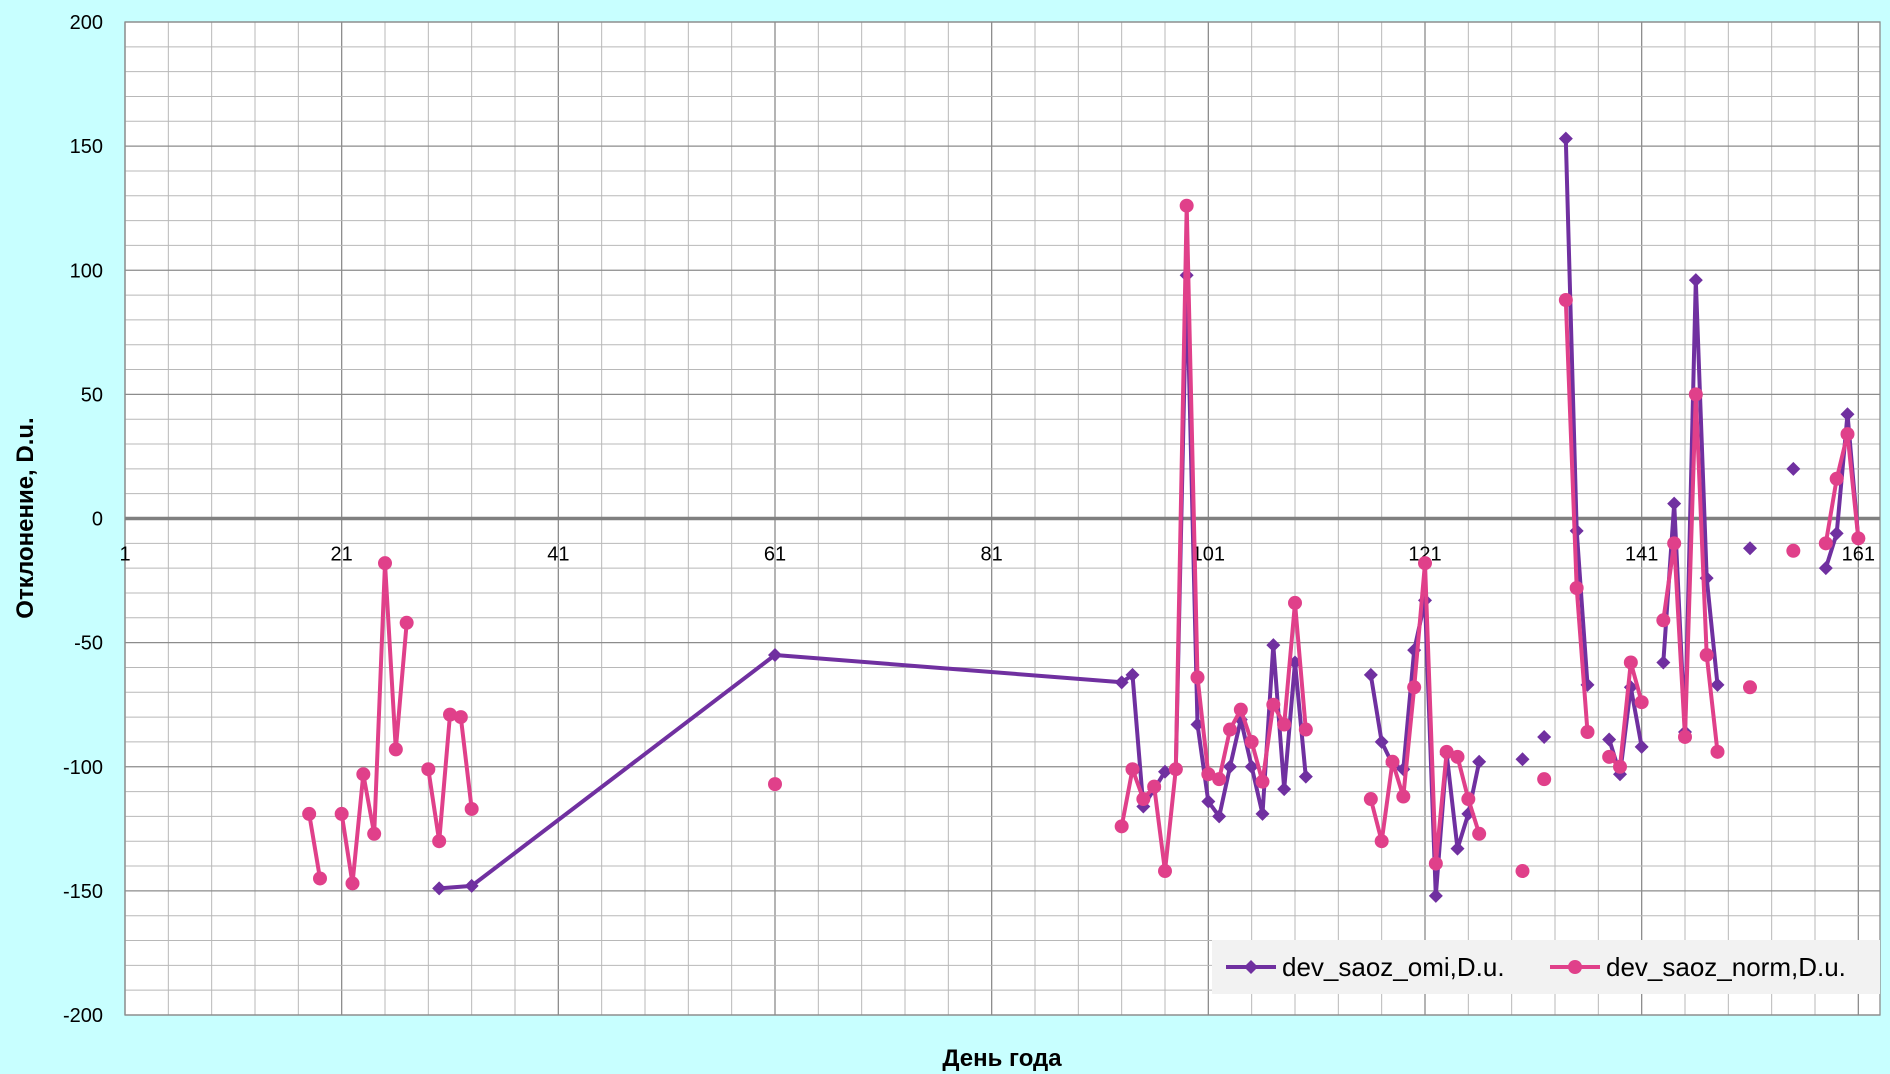 Image resolution: width=1890 pixels, height=1074 pixels. What do you see at coordinates (558, 555) in the screenshot?
I see `x-tick-label: 41` at bounding box center [558, 555].